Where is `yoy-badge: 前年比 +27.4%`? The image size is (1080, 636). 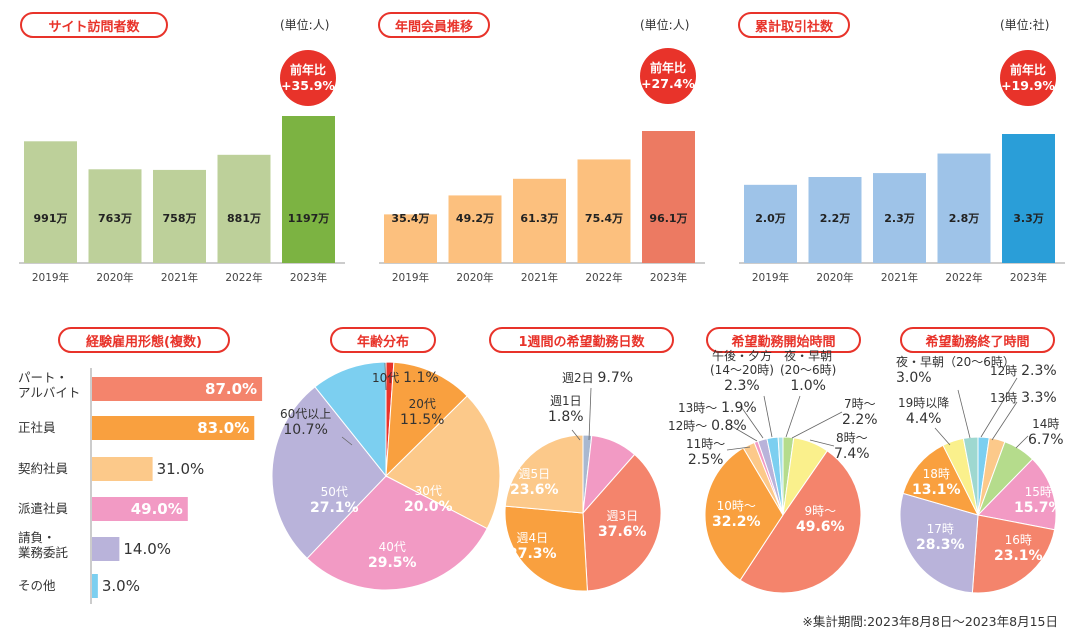 yoy-badge: 前年比 +27.4% is located at coordinates (668, 76).